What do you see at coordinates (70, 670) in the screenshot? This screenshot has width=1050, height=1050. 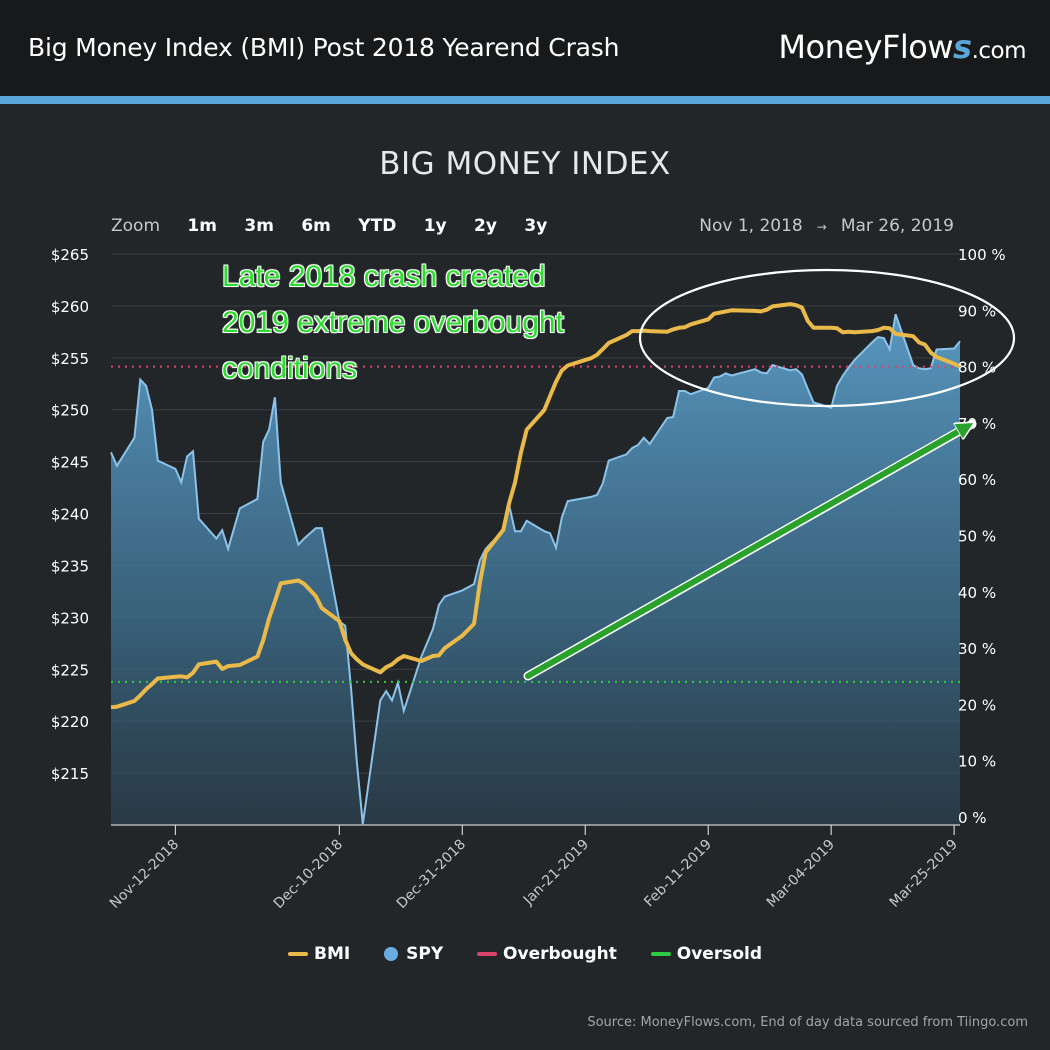 I see `y-left-tick-label: $225` at bounding box center [70, 670].